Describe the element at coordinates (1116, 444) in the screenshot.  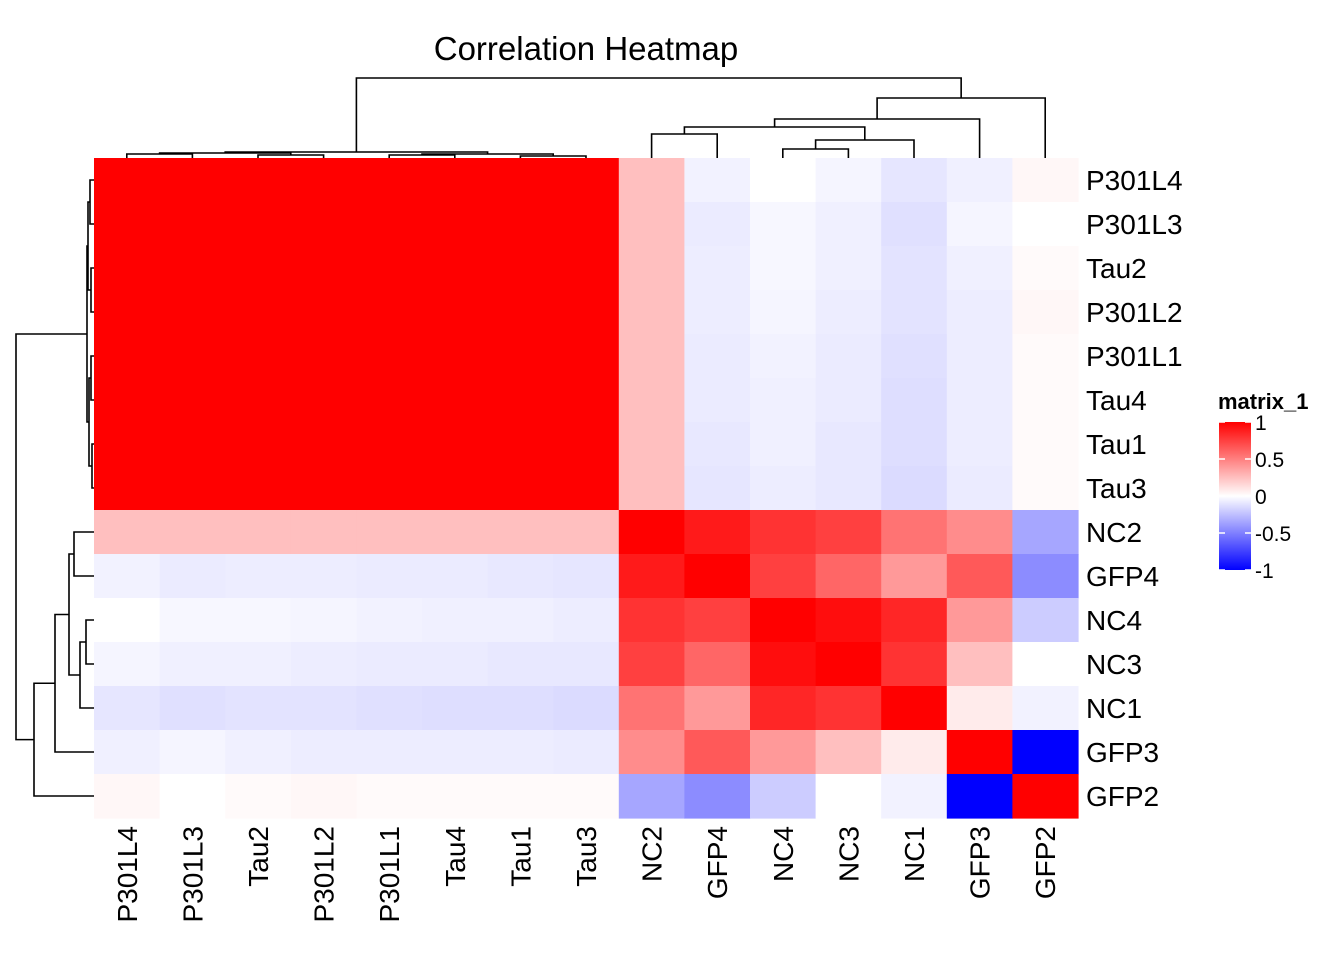
I see `row-label: Tau1` at that location.